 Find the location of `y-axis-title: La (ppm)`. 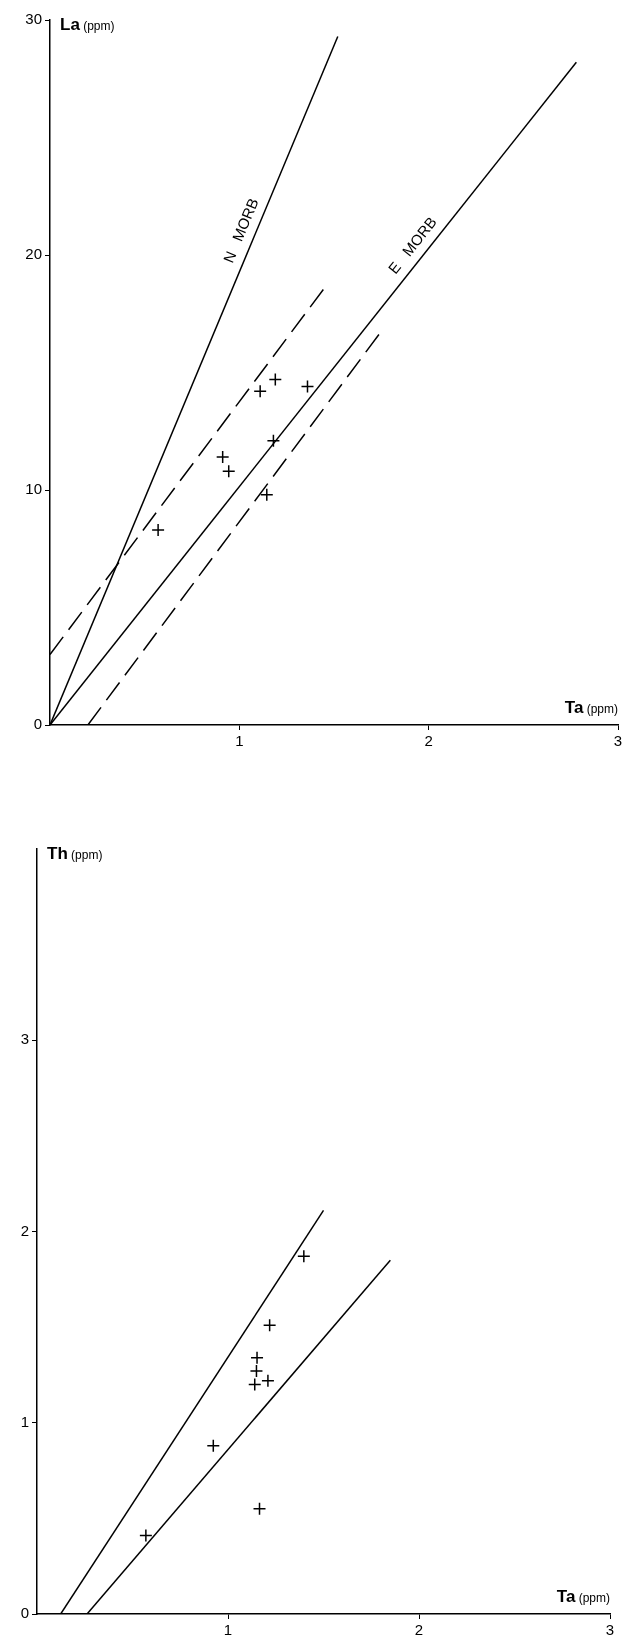

y-axis-title: La (ppm) is located at coordinates (87, 24).